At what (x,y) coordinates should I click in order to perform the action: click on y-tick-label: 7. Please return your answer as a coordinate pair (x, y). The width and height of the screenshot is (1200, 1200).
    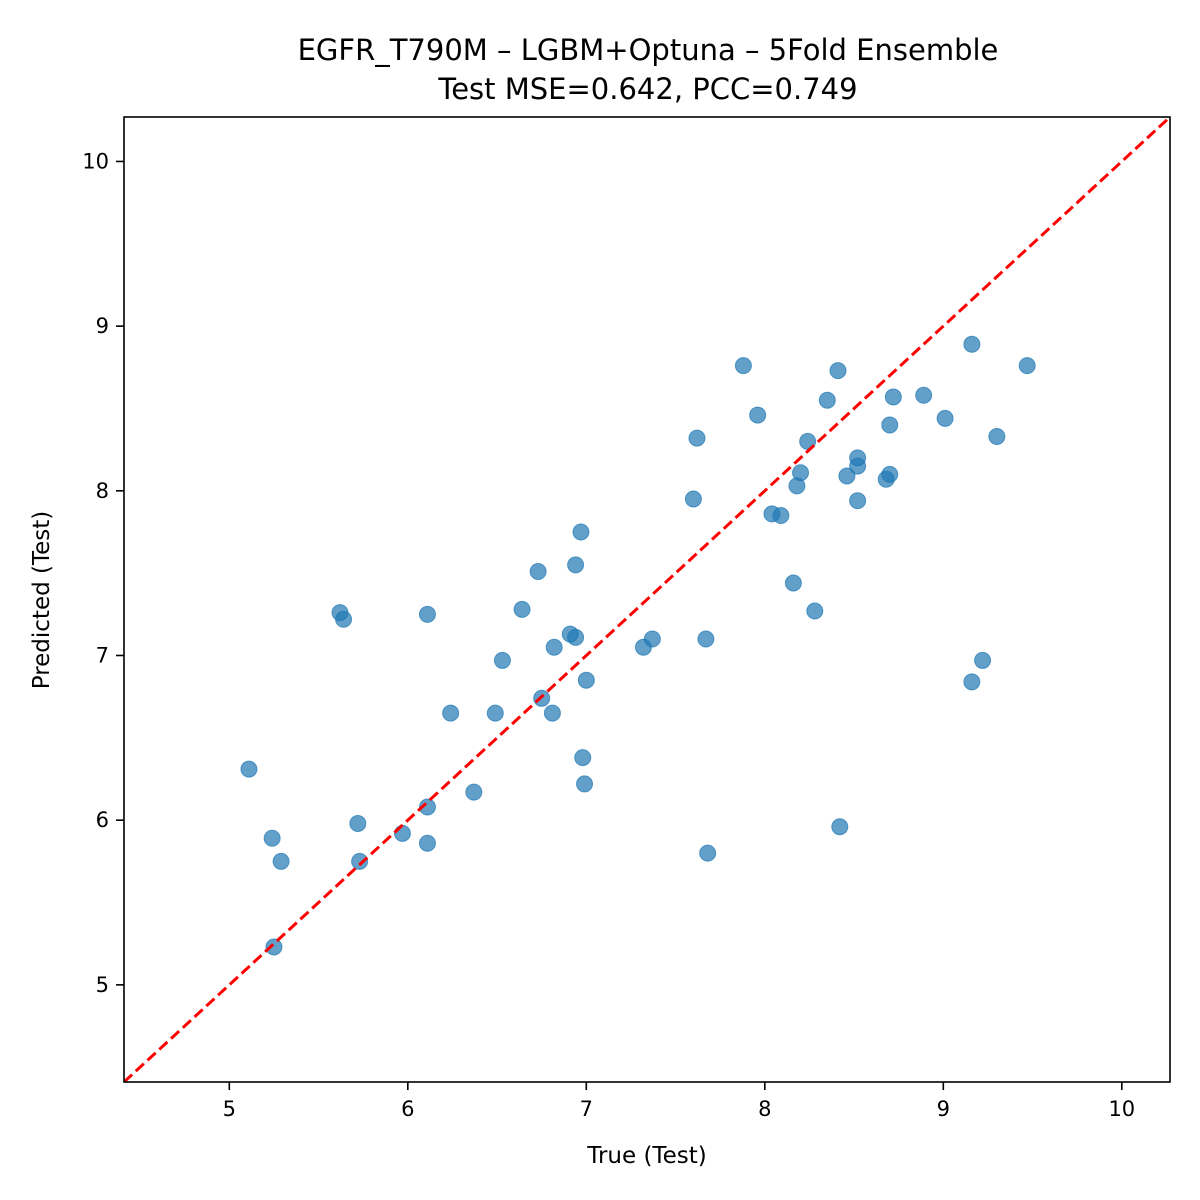
    Looking at the image, I should click on (102, 655).